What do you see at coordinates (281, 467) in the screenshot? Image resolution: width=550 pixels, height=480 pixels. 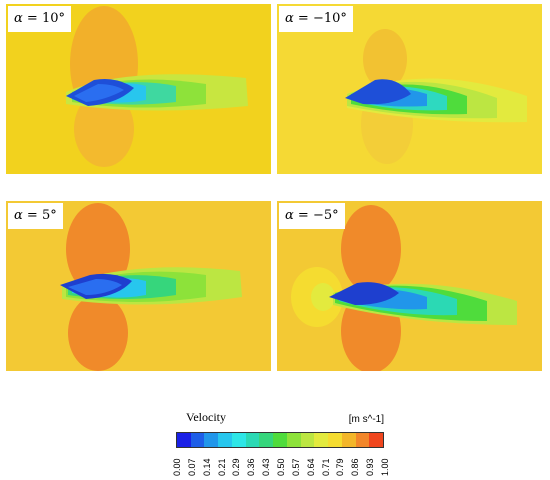 I see `legend-tick-label: 0.50` at bounding box center [281, 467].